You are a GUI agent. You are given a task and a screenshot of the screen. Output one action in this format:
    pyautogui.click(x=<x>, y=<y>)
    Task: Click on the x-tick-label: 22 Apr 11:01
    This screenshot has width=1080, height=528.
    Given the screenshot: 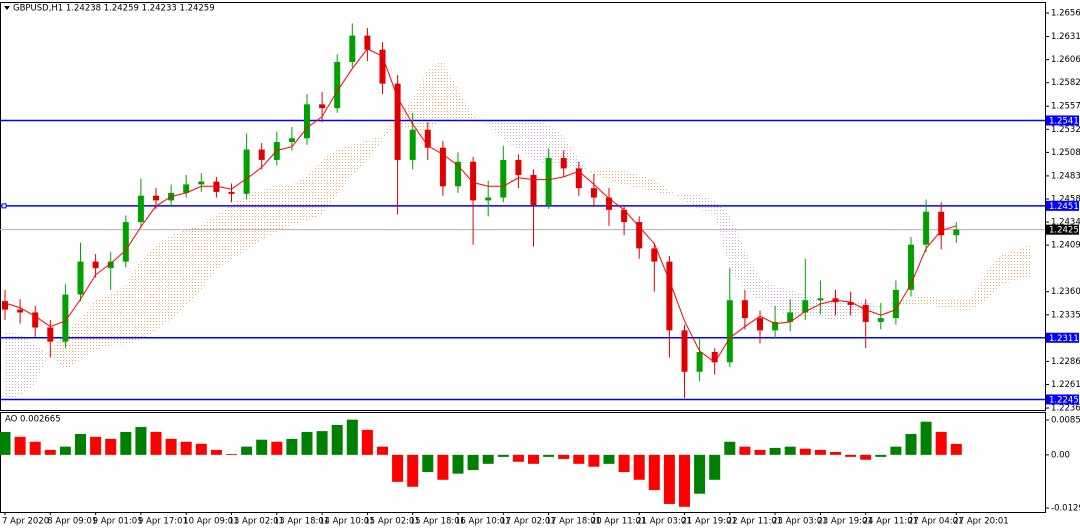 What is the action you would take?
    pyautogui.click(x=754, y=522)
    